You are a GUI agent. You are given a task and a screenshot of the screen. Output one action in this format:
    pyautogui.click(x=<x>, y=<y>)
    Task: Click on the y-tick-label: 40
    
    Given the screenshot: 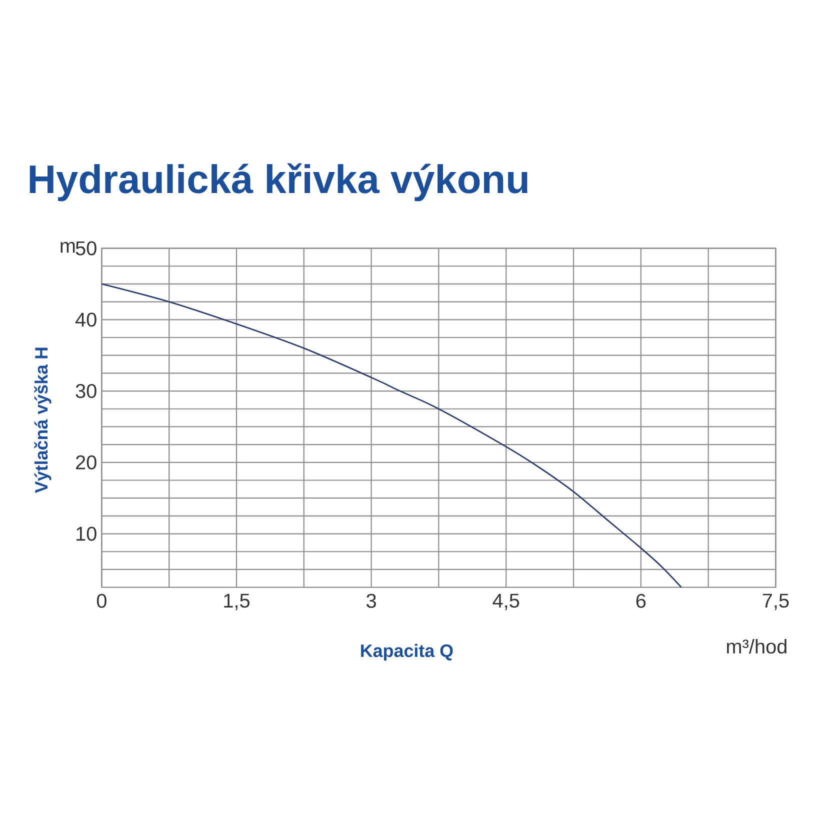 What is the action you would take?
    pyautogui.click(x=85, y=319)
    